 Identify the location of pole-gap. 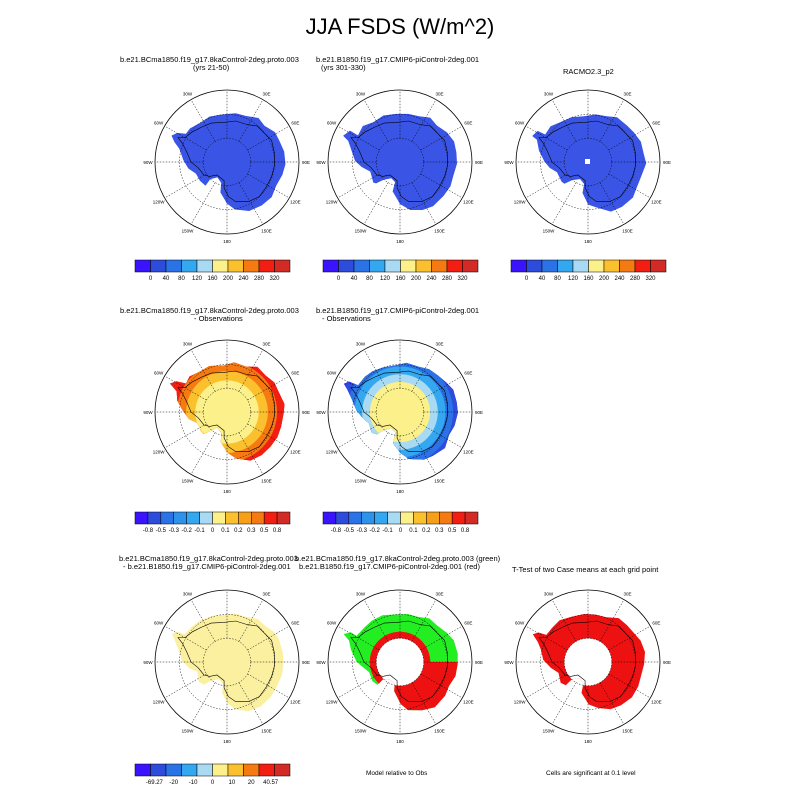
(587, 161).